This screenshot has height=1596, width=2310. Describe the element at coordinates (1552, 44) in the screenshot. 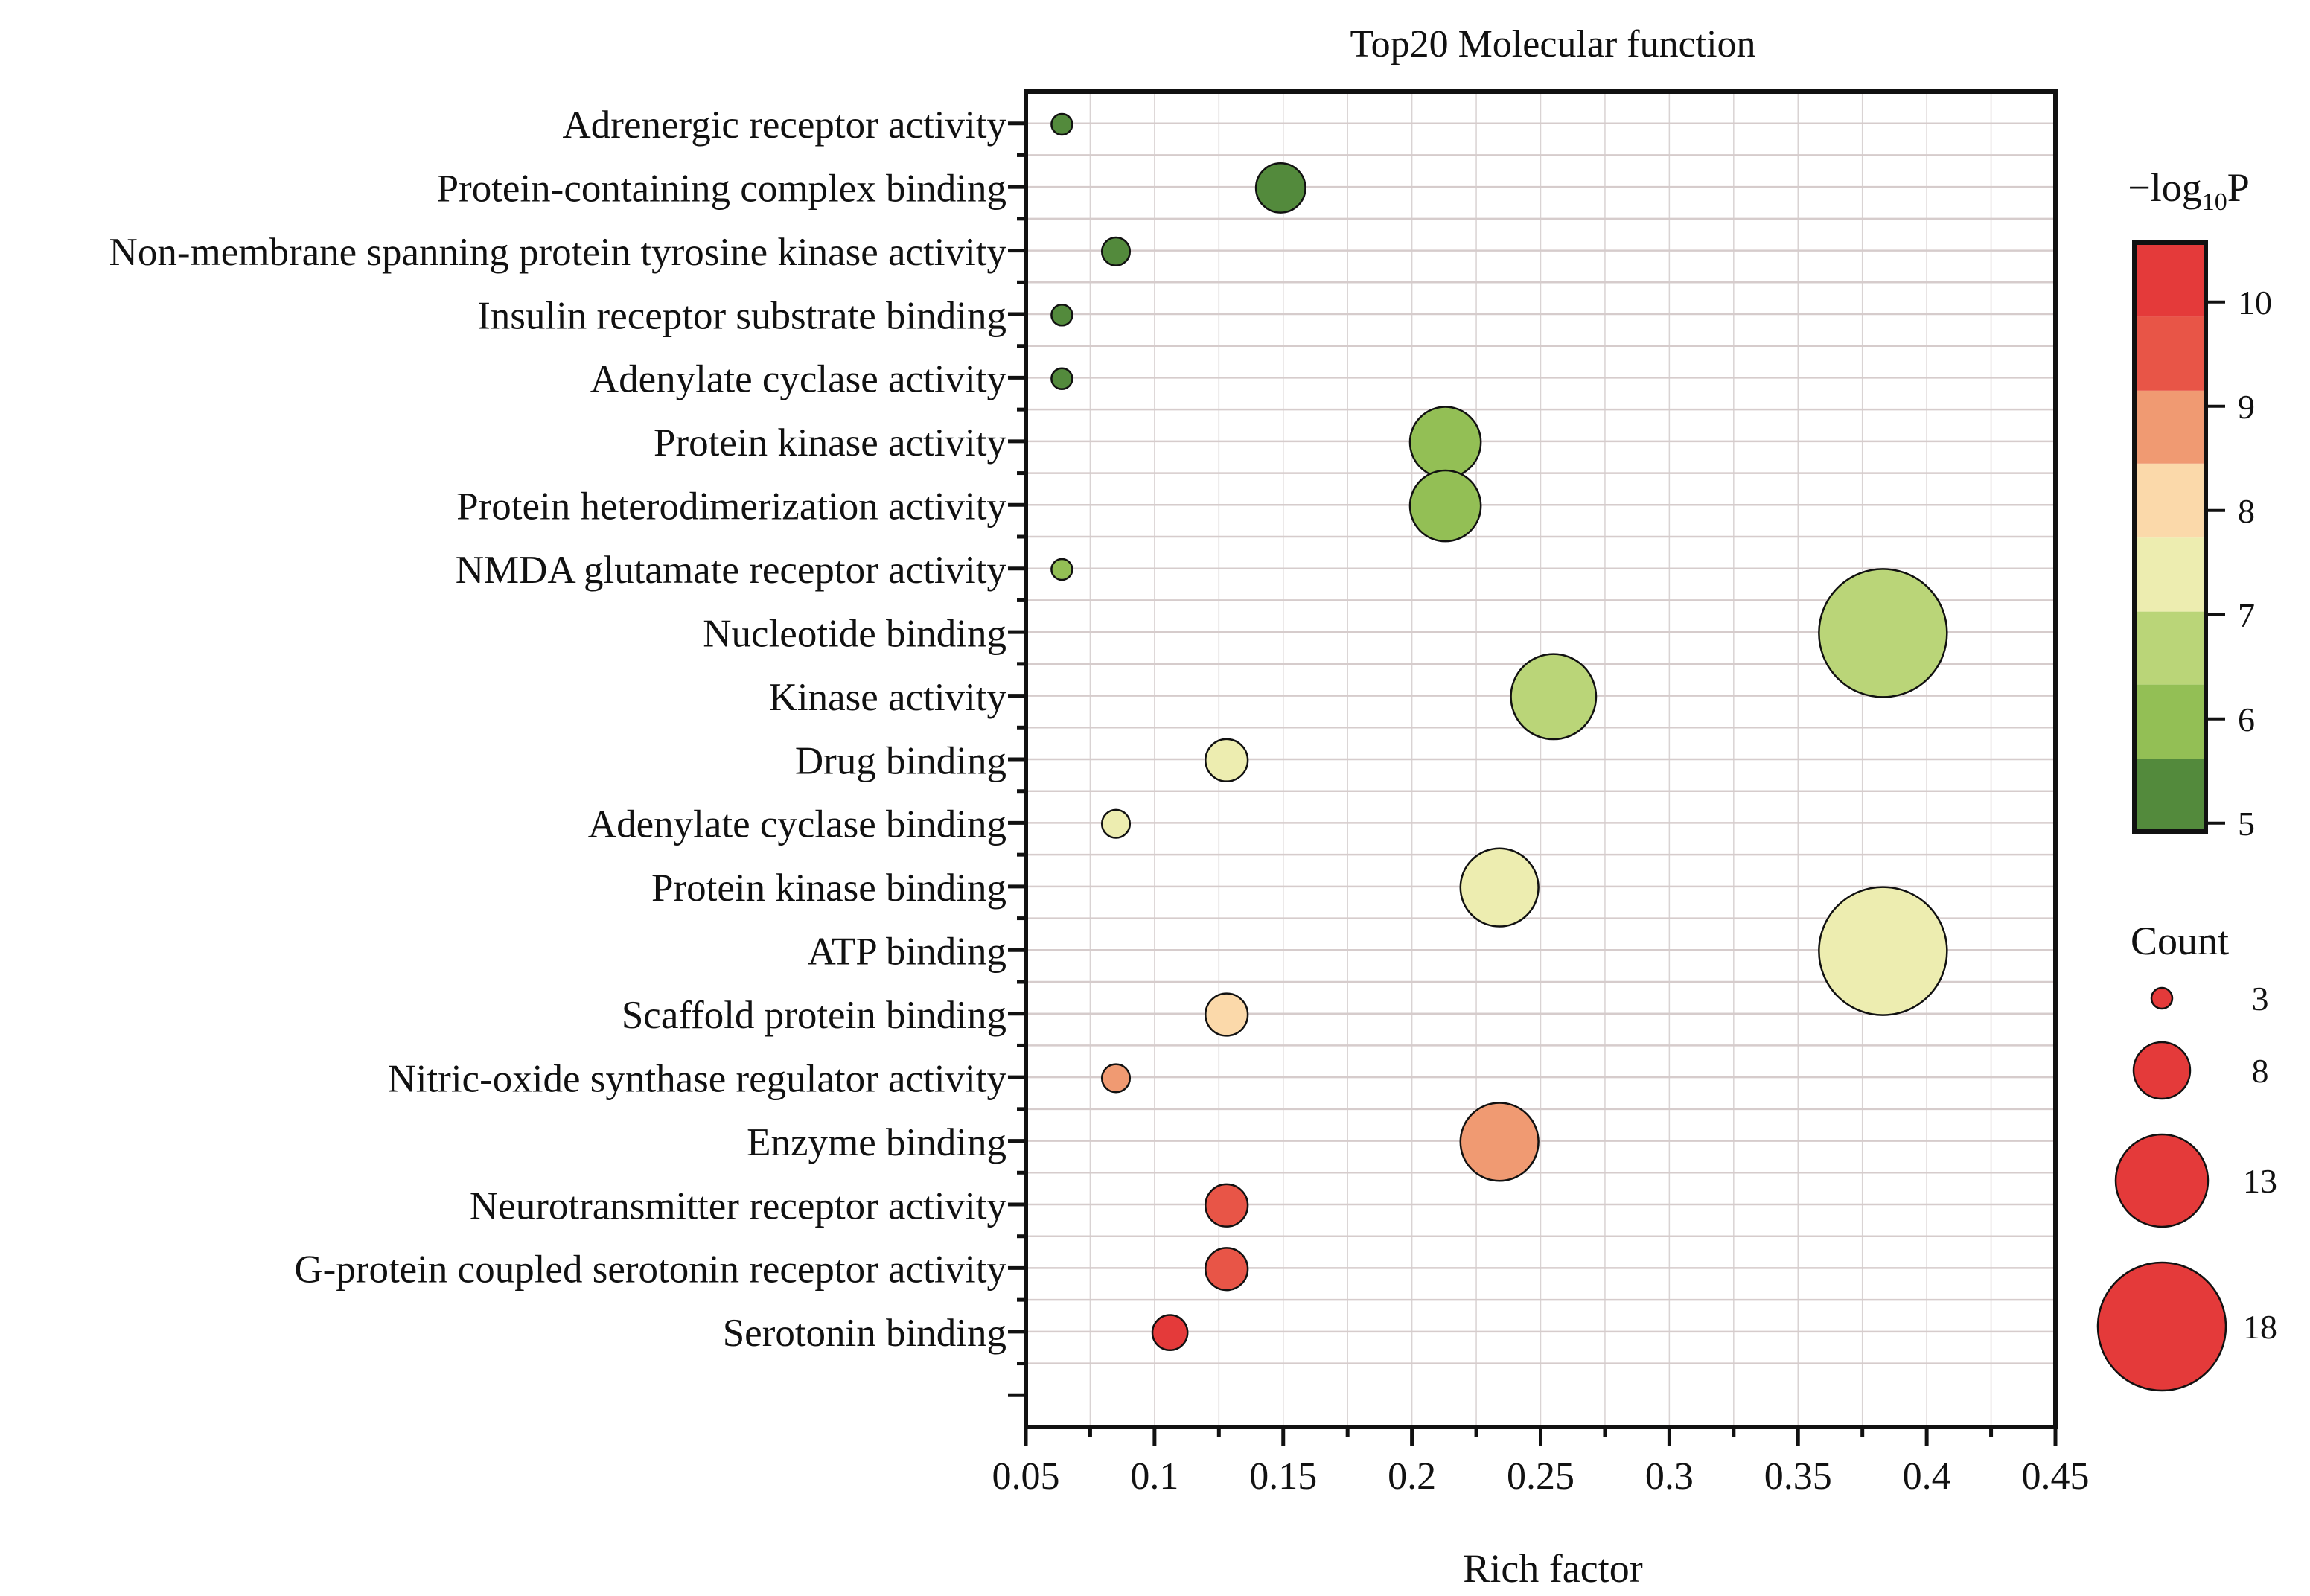

I see `chart-title: Top20 Molecular function` at that location.